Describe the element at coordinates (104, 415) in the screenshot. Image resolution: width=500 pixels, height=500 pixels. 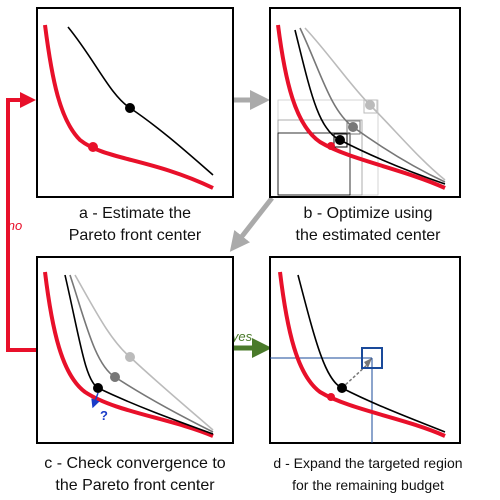
I see `question-mark: ?` at that location.